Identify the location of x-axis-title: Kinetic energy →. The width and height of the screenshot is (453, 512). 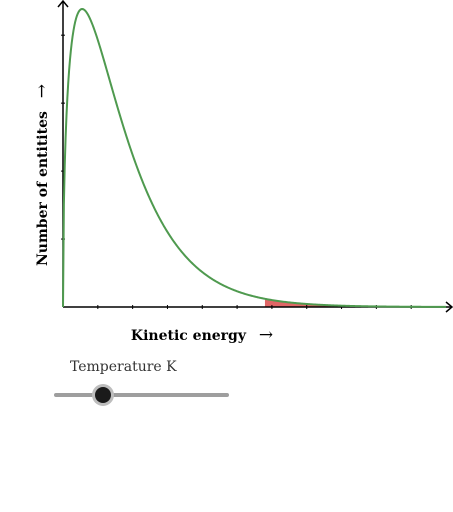
(202, 335).